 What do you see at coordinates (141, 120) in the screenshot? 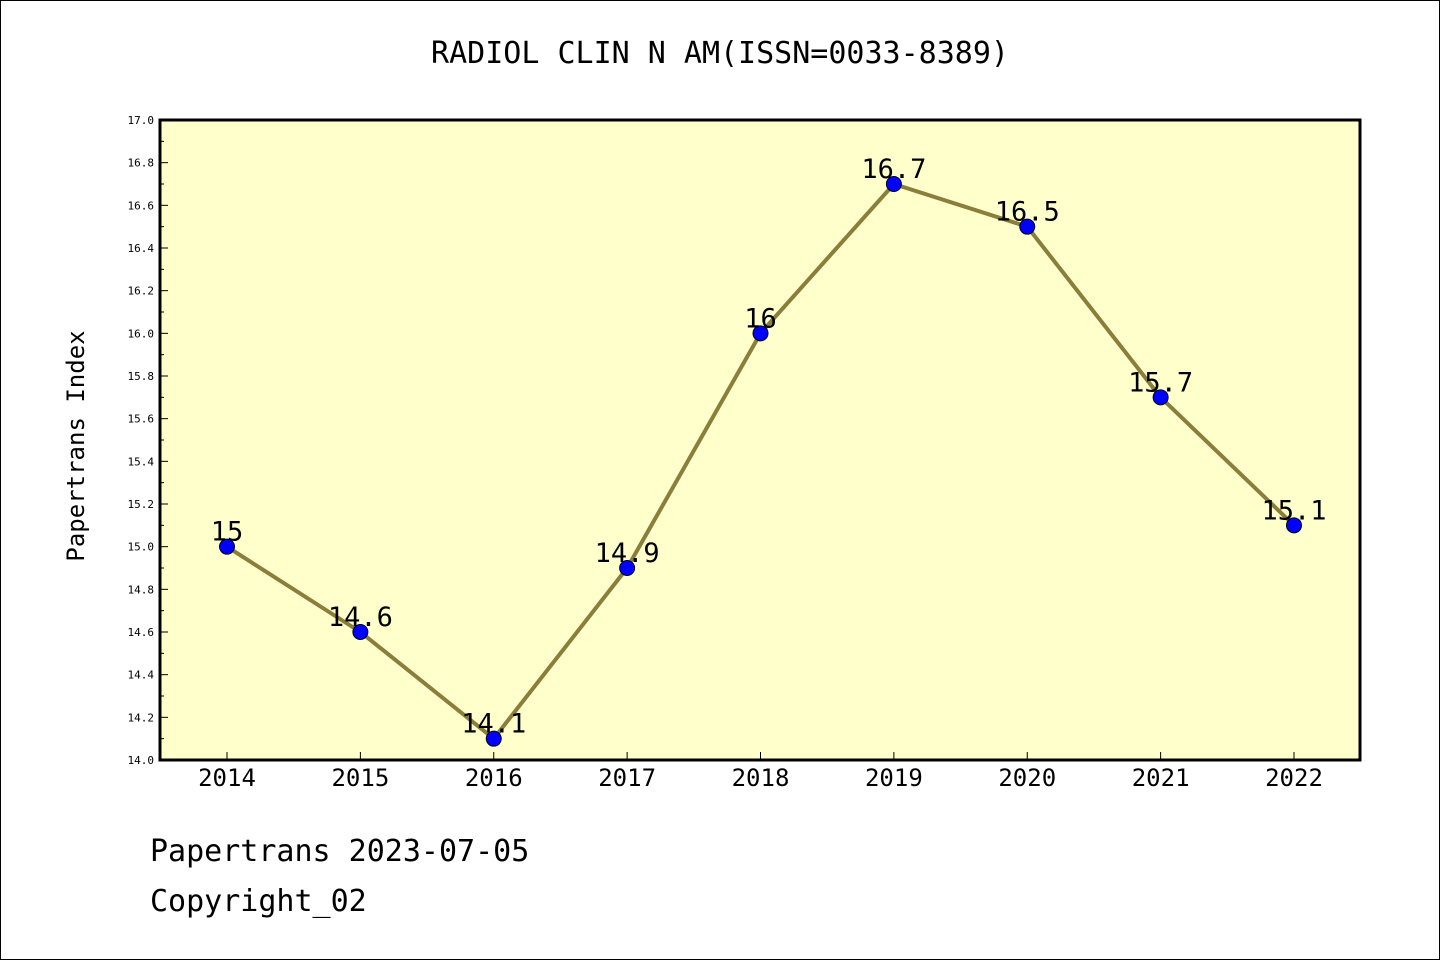
I see `y-tick-label: 17.0` at bounding box center [141, 120].